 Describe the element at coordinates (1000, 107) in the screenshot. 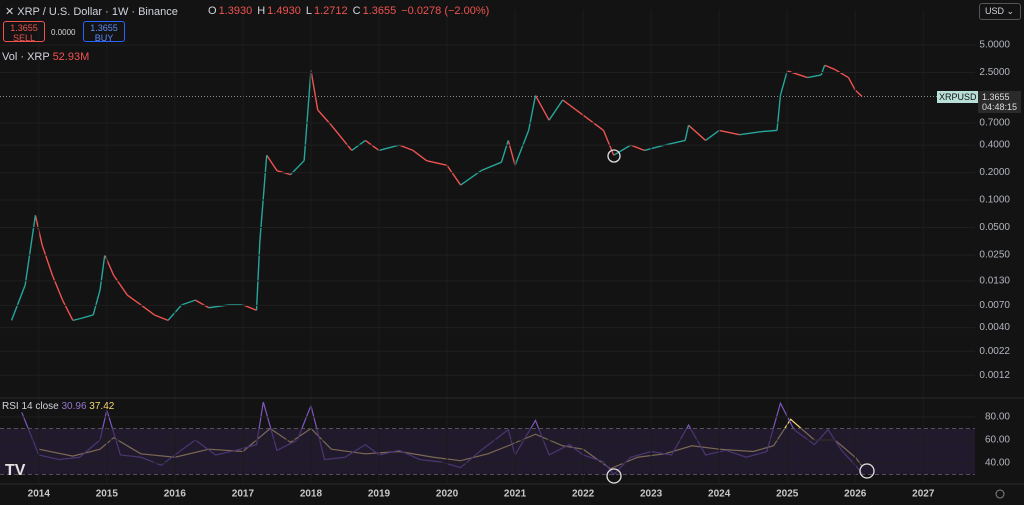

I see `price-tag-countdown: 04:48:15` at that location.